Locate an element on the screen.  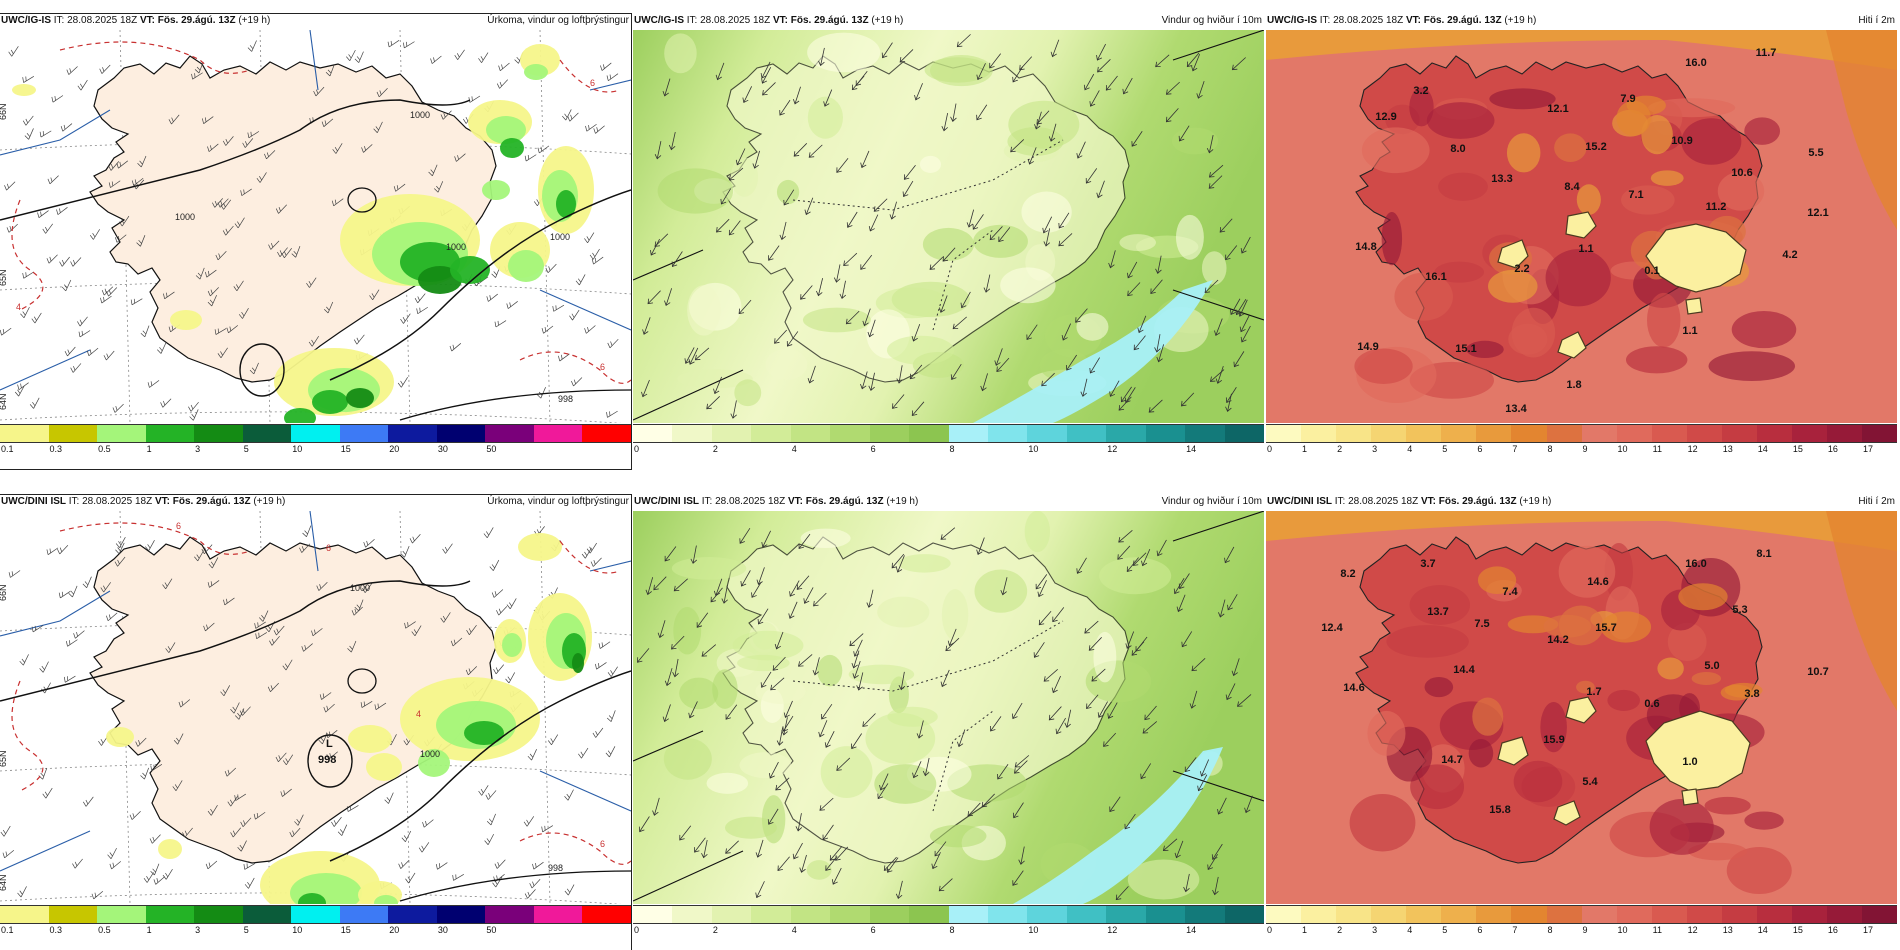
colorbar-tick-label: 6 is located at coordinates (1480, 930).